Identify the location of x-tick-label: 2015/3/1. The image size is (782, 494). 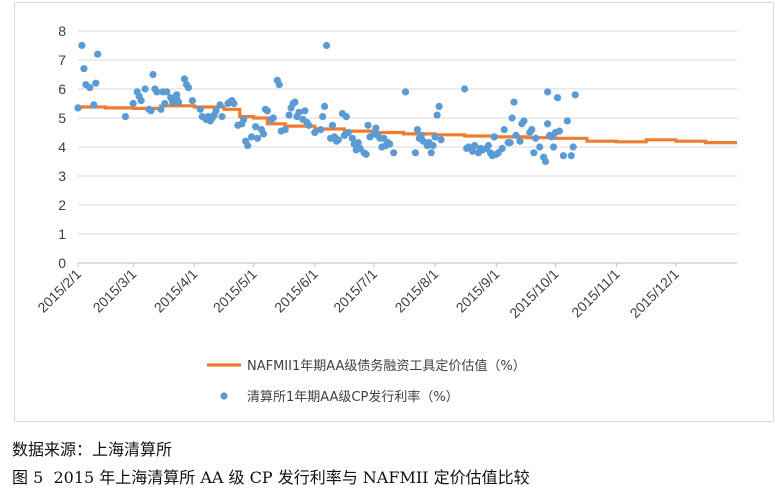
(115, 291).